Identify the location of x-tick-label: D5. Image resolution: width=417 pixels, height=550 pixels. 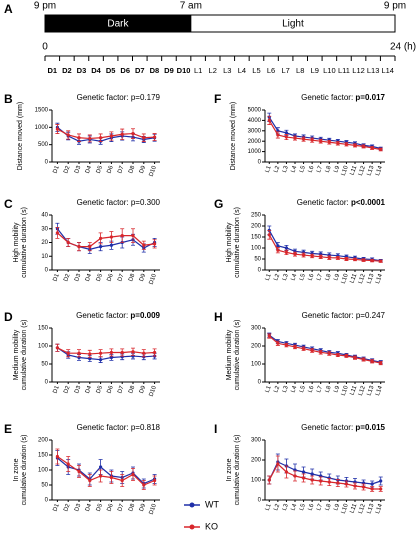
(100, 390).